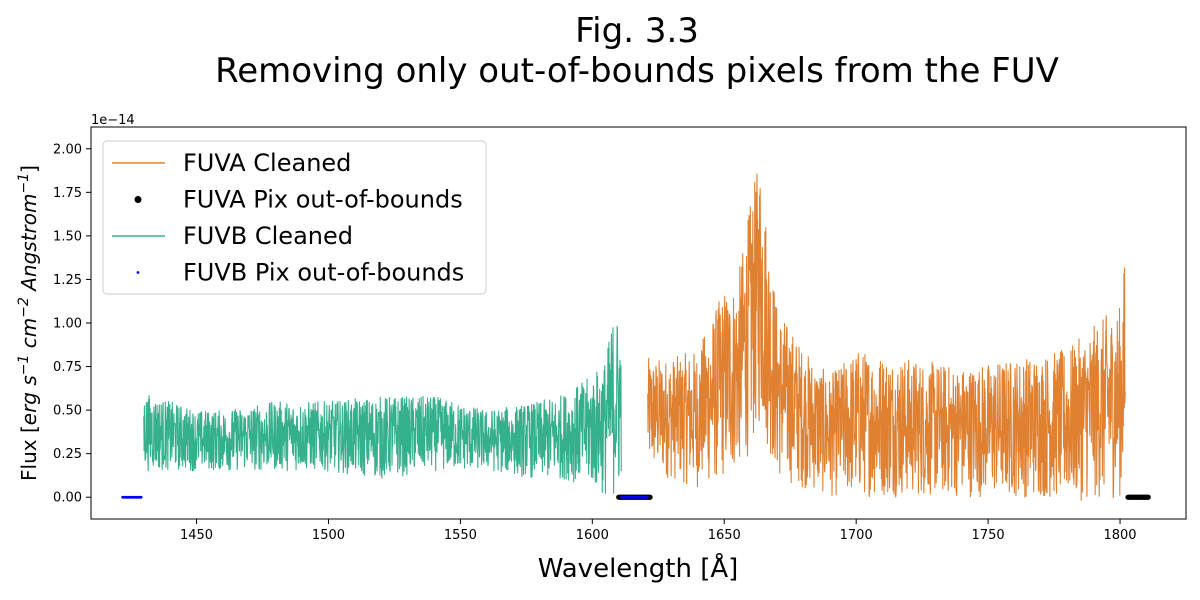 This screenshot has width=1200, height=600. I want to click on y-tick-label: 1.75, so click(67, 193).